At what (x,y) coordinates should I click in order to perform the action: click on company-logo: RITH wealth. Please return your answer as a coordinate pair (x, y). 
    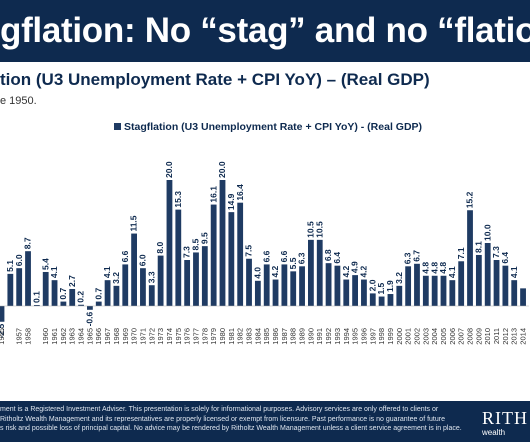
    Looking at the image, I should click on (506, 423).